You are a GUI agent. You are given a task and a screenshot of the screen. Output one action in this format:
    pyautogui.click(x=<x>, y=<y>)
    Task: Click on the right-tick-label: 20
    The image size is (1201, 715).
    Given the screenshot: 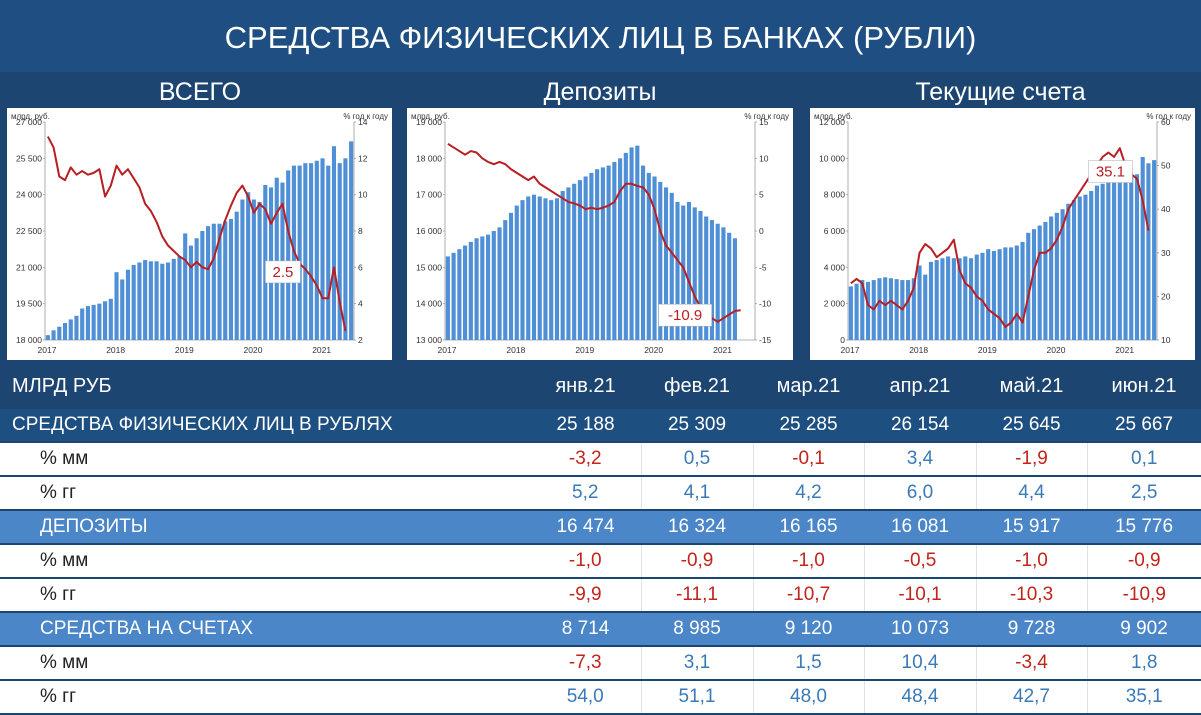 What is the action you would take?
    pyautogui.click(x=1166, y=296)
    